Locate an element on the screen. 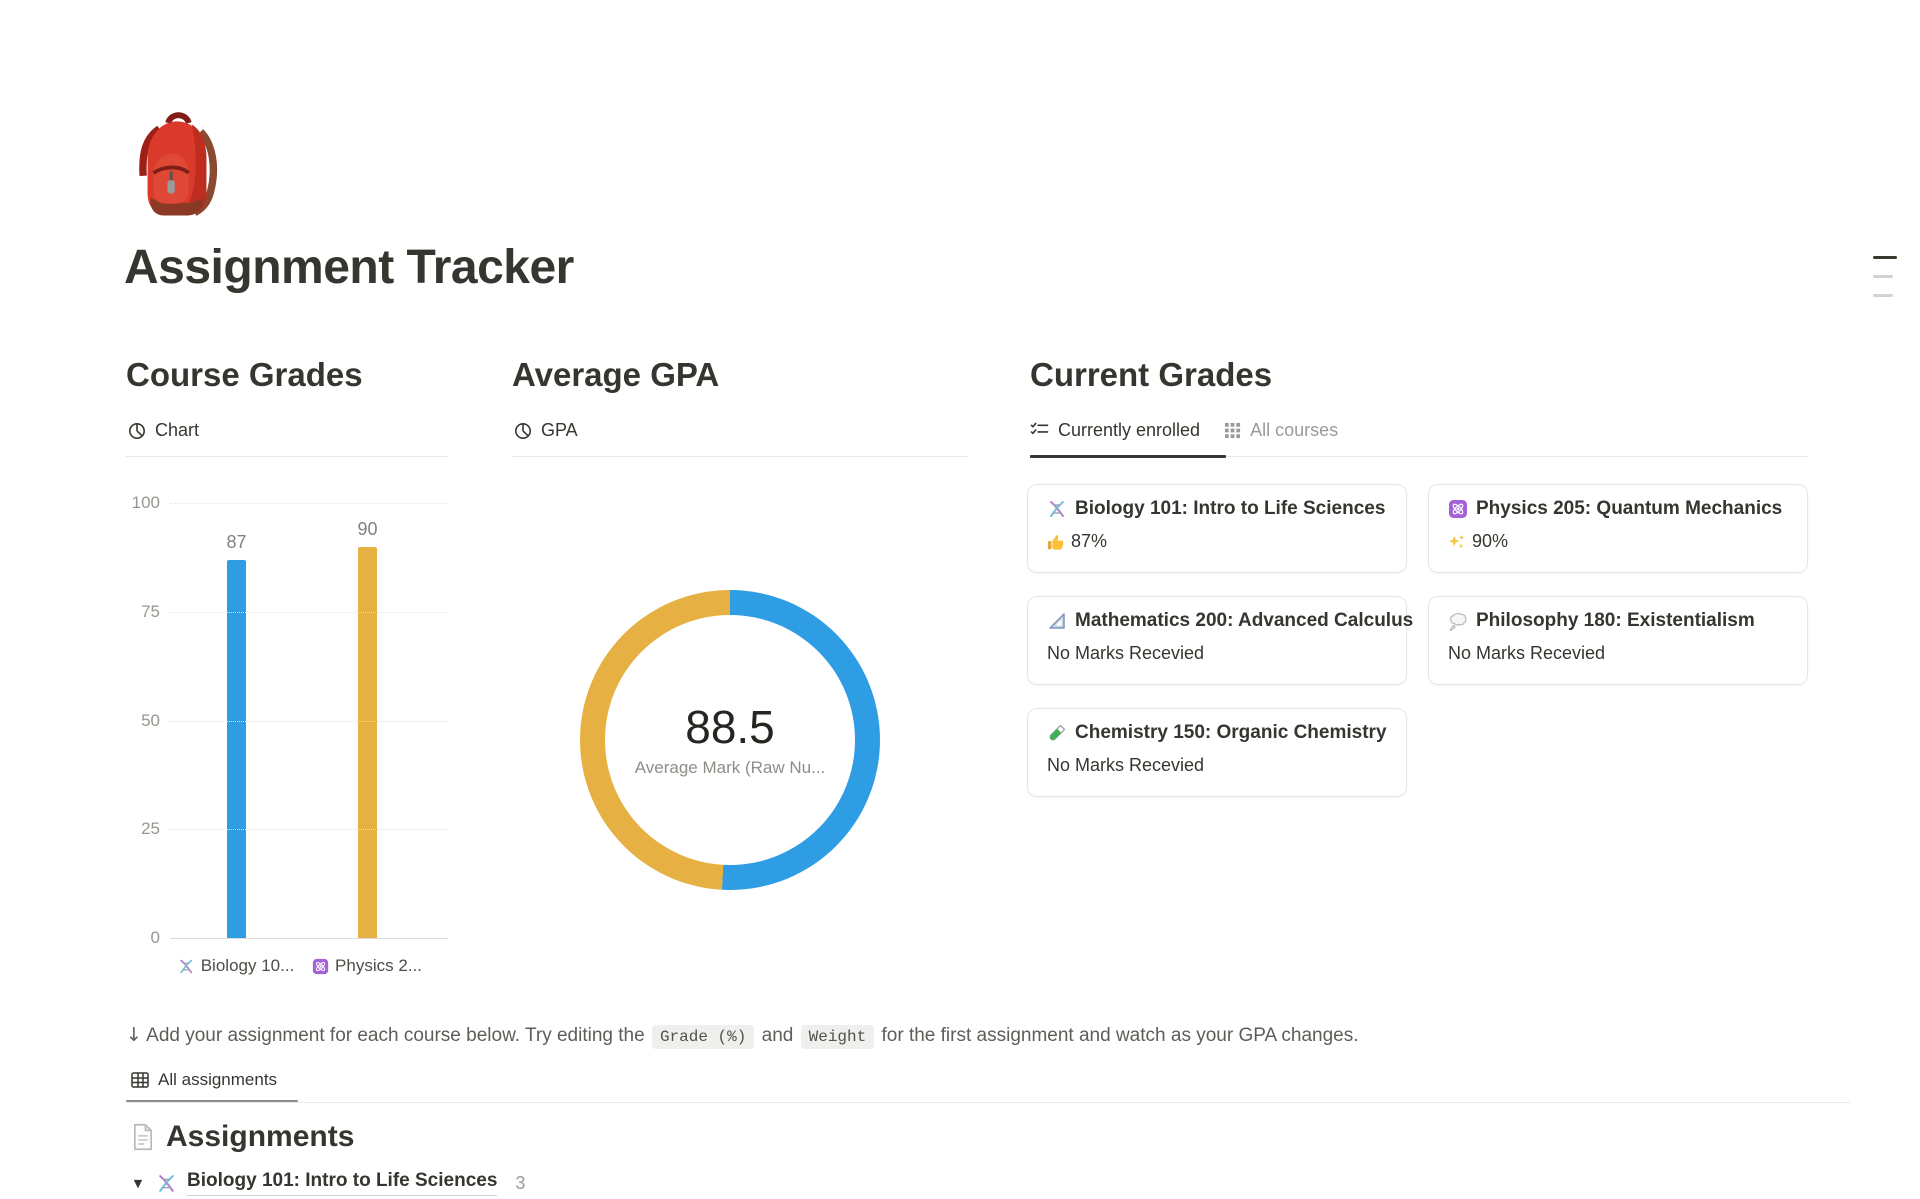 The image size is (1920, 1199). y-axis-tick-label: 50 is located at coordinates (150, 720).